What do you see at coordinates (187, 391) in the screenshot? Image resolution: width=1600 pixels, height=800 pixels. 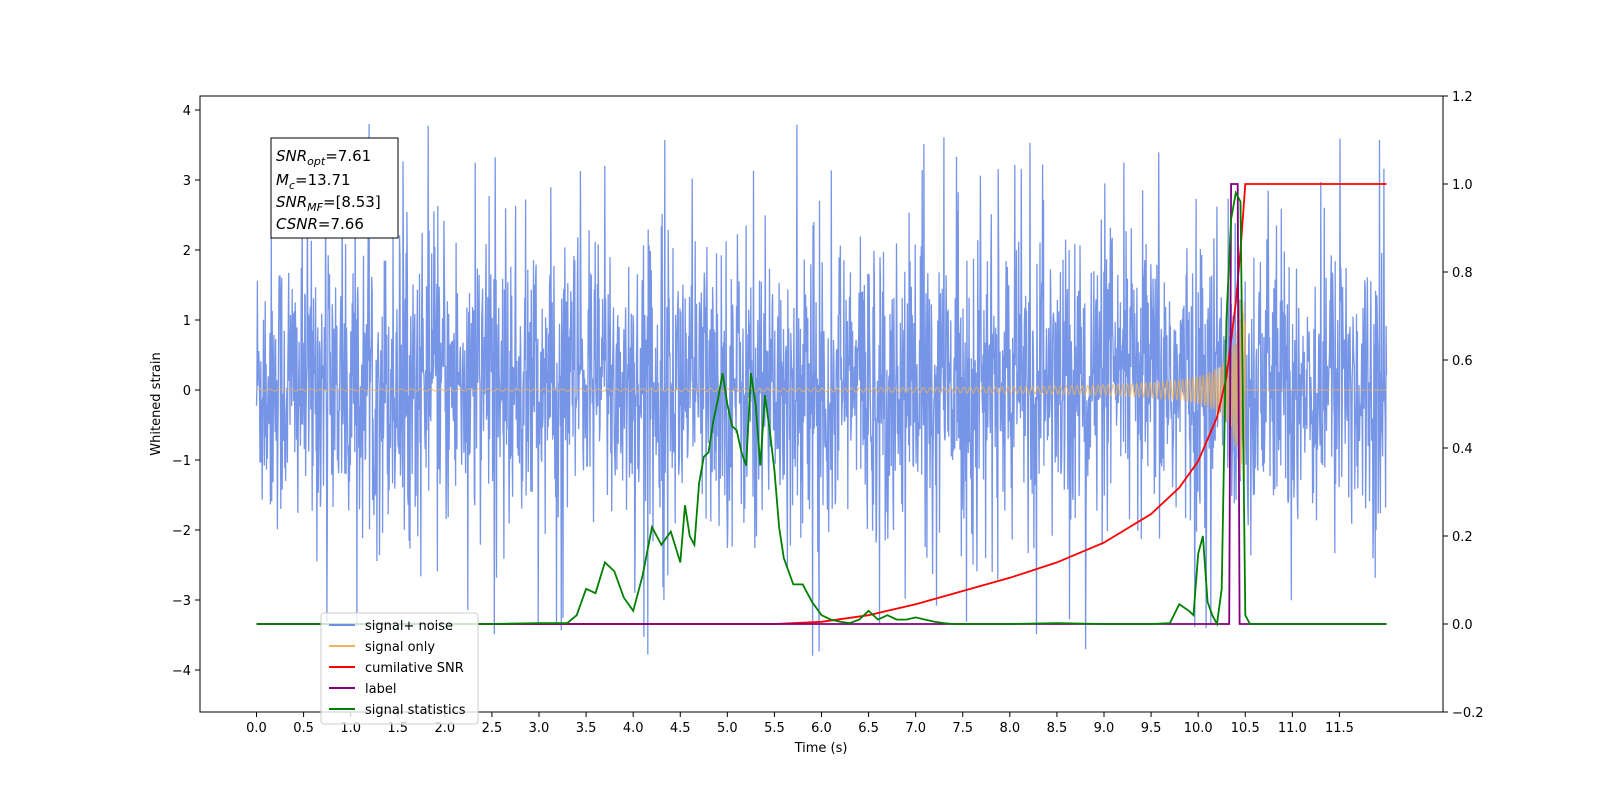 I see `y-tick-label-4: 0` at bounding box center [187, 391].